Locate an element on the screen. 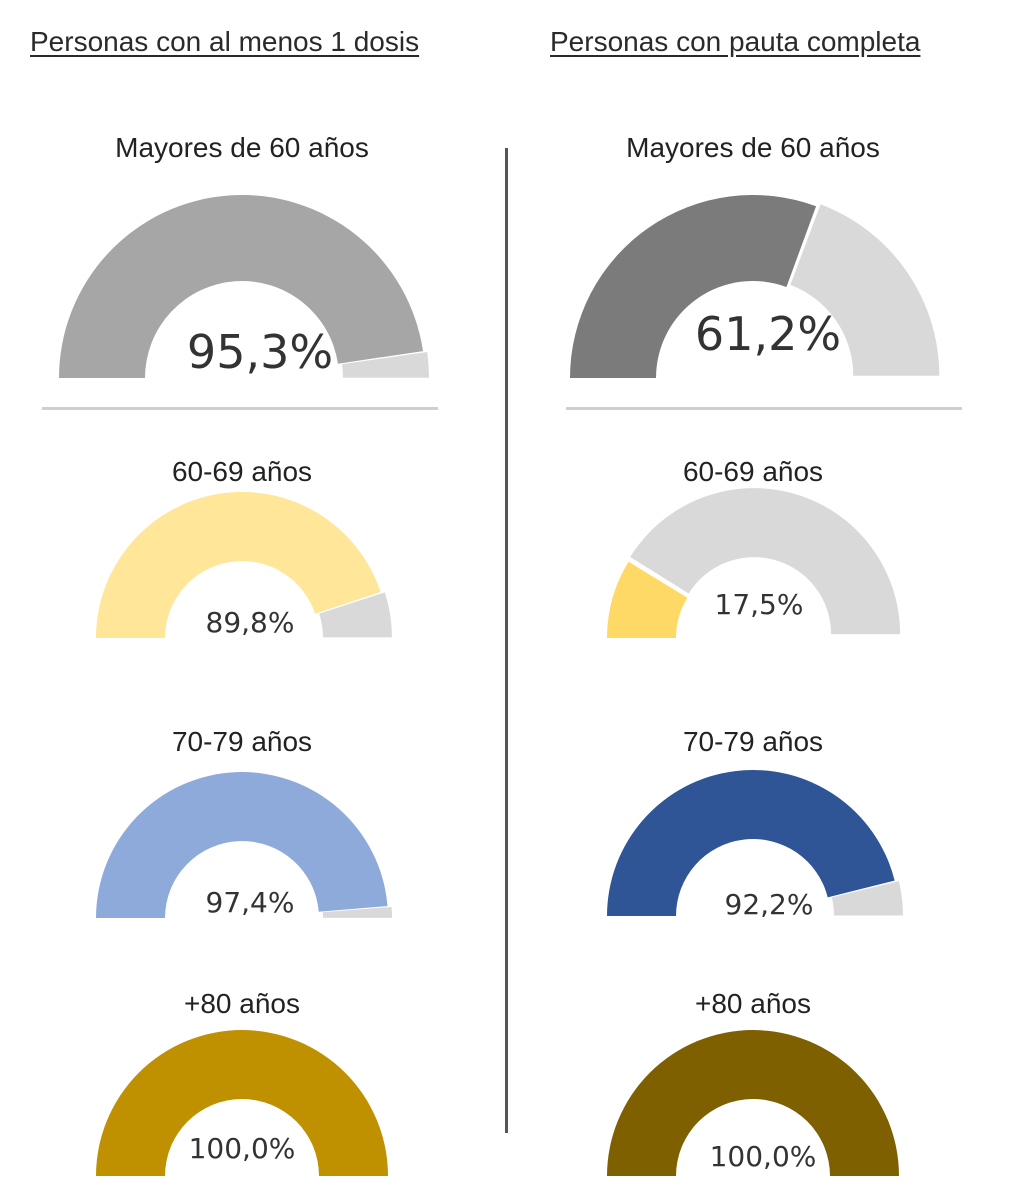  gauge-remainder-left-60-69-a-os is located at coordinates (355, 615).